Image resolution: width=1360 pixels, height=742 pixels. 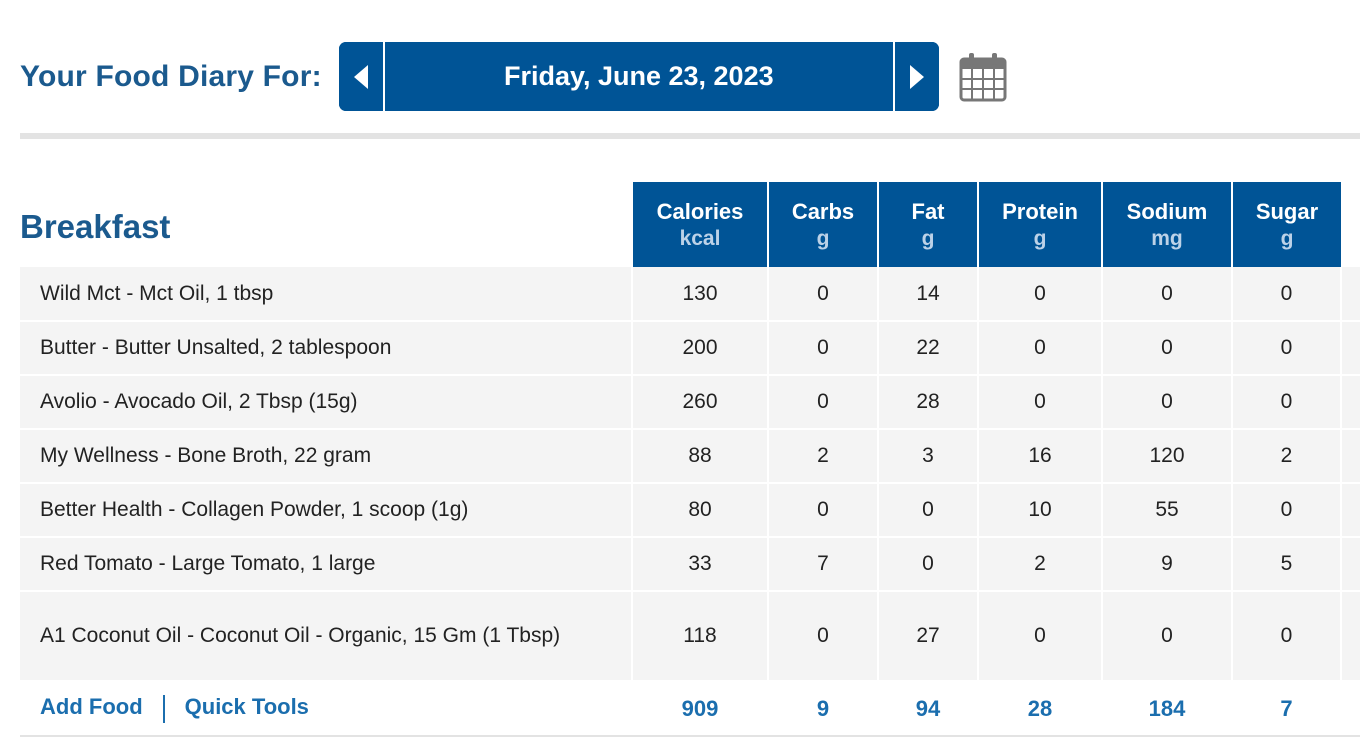 I want to click on previous-day-button, so click(x=361, y=76).